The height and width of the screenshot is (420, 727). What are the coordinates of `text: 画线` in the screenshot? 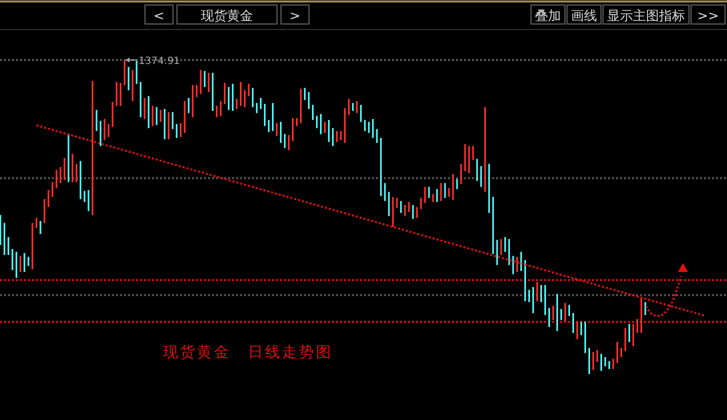 It's located at (584, 16).